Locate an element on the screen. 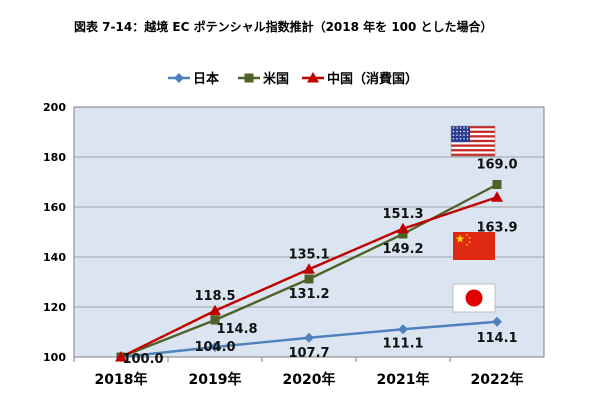  japan-flag-icon is located at coordinates (474, 298).